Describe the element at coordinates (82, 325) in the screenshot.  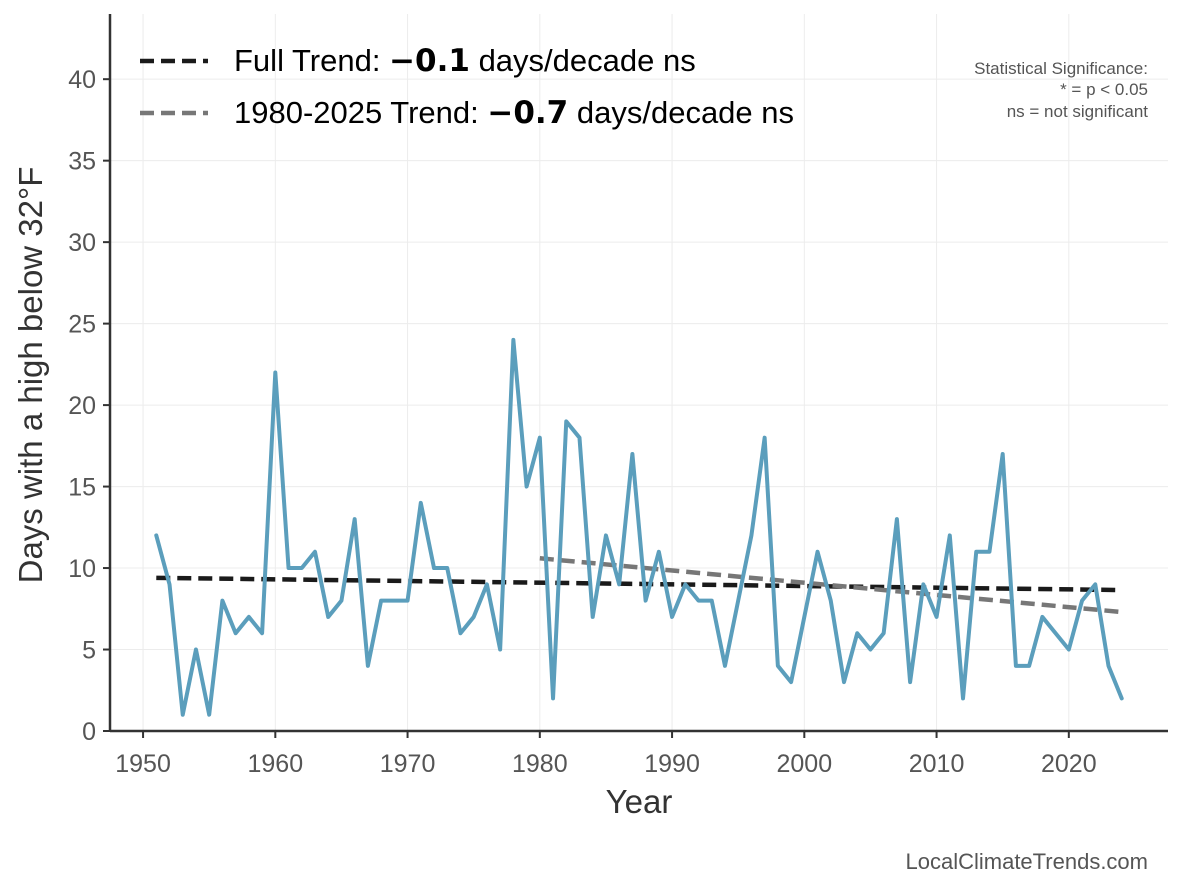
I see `y-tick-label-25: 25` at that location.